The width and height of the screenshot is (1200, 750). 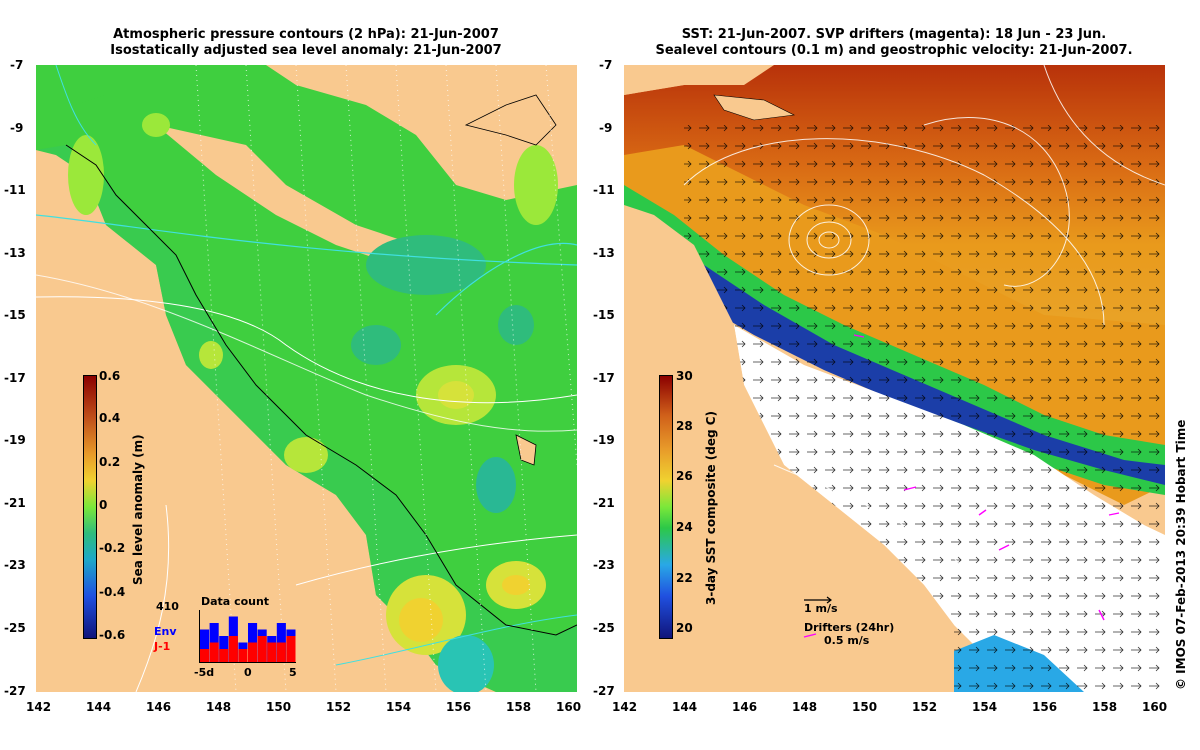 I want to click on data-count-title: Data count, so click(x=235, y=601).